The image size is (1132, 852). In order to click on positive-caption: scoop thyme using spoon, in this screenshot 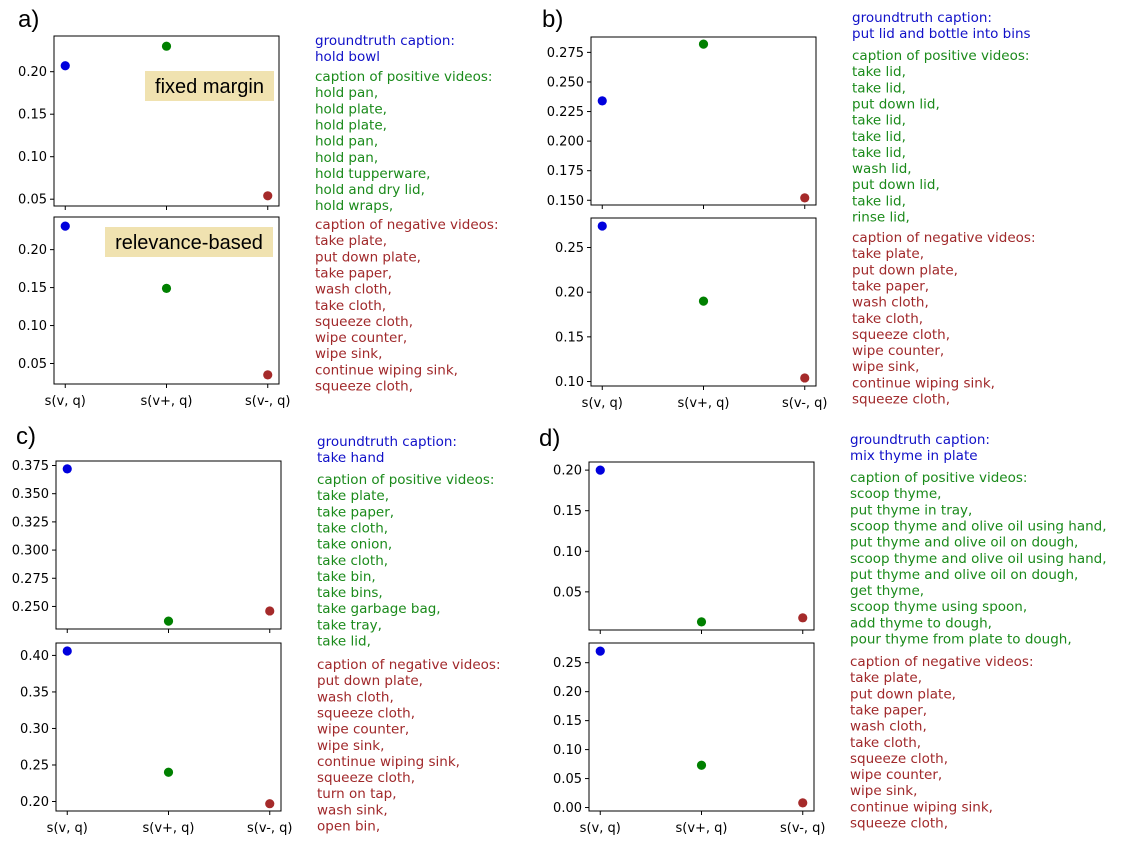, I will do `click(938, 607)`.